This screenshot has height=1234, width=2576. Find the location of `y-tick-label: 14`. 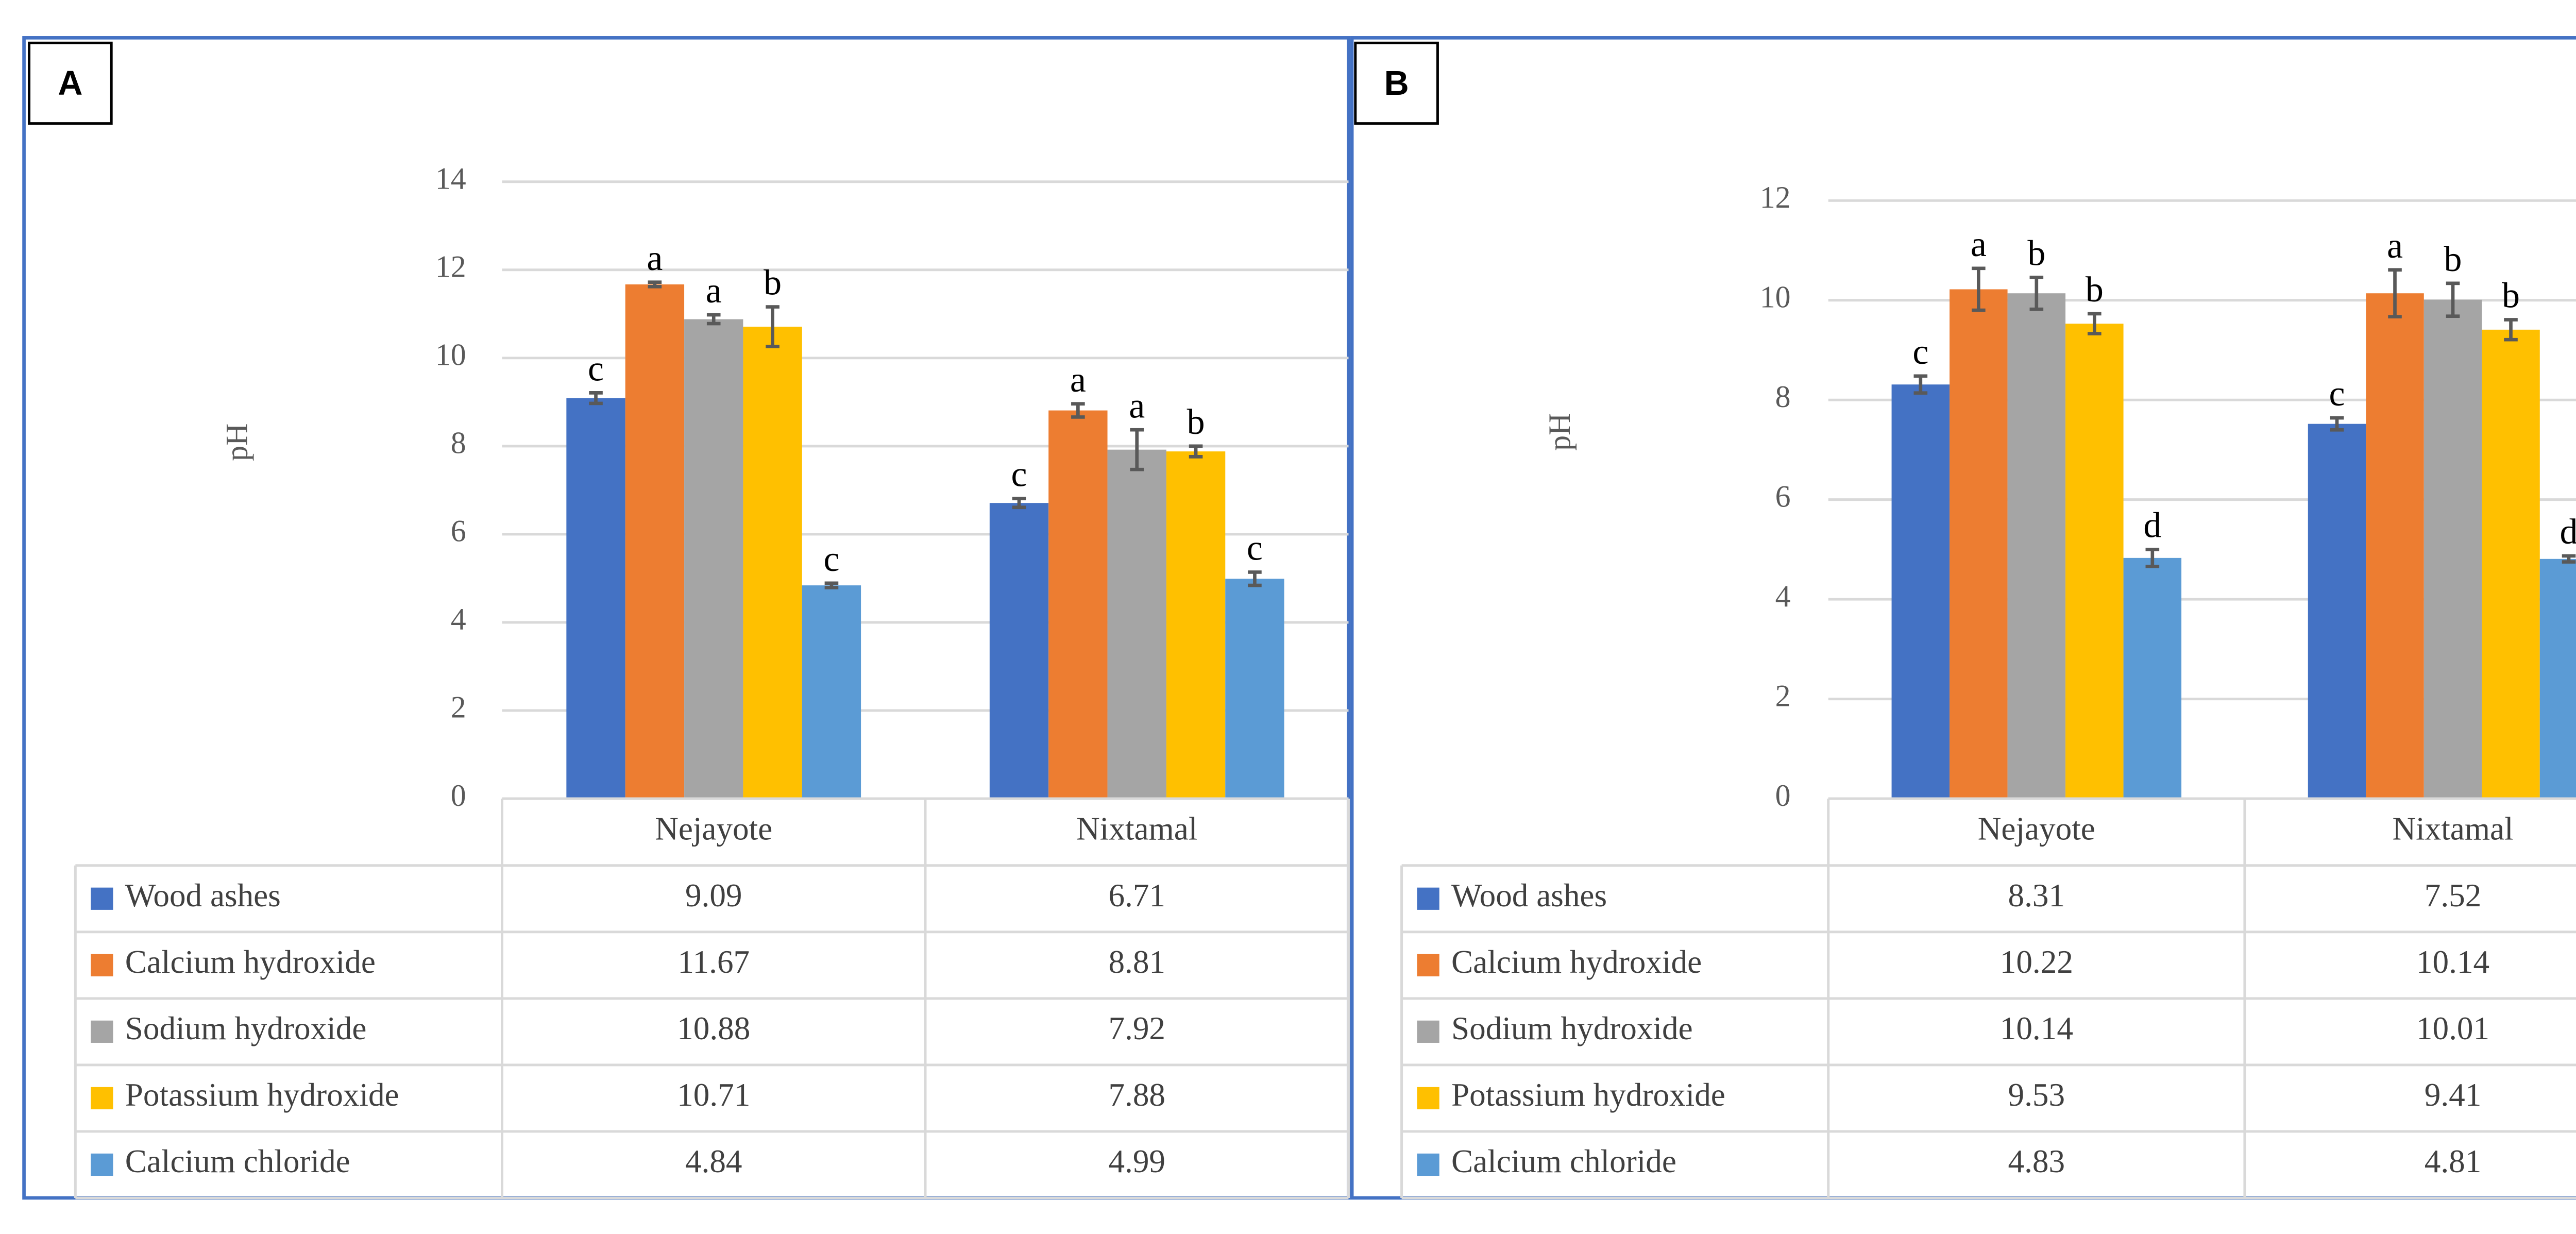

y-tick-label: 14 is located at coordinates (450, 178).